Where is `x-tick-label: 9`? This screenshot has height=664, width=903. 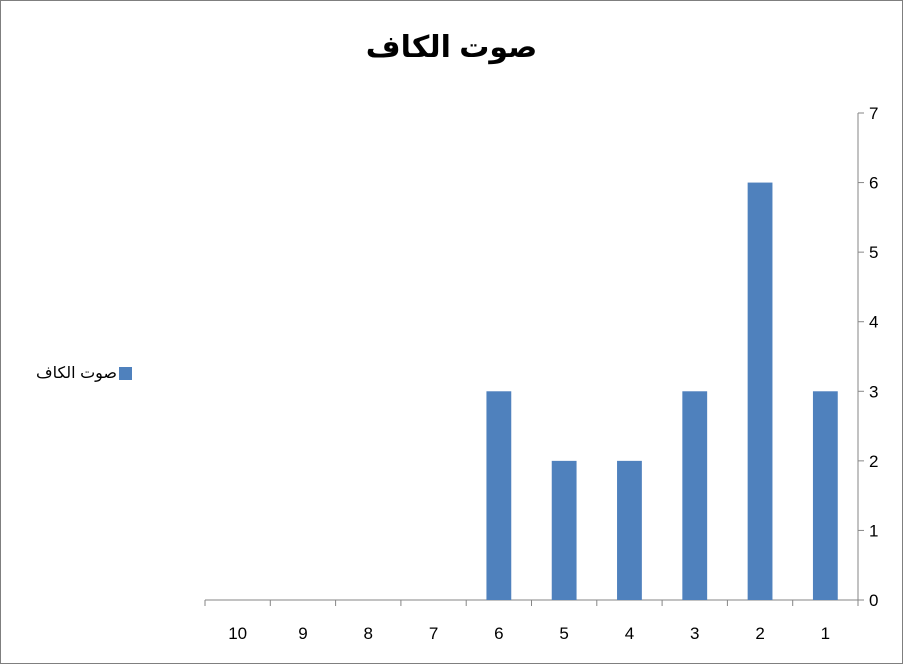 x-tick-label: 9 is located at coordinates (302, 633).